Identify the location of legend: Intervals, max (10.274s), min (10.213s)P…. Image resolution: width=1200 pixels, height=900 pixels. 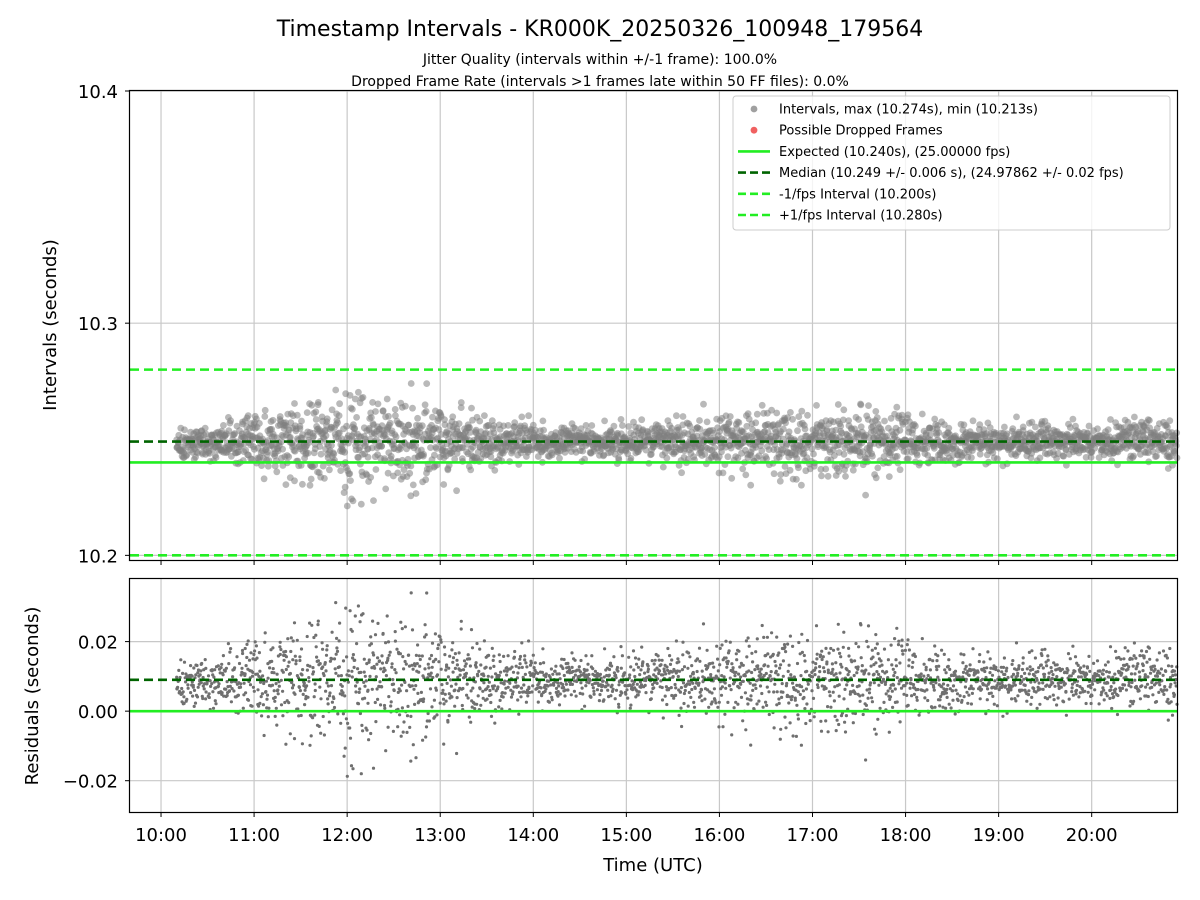
(951, 163).